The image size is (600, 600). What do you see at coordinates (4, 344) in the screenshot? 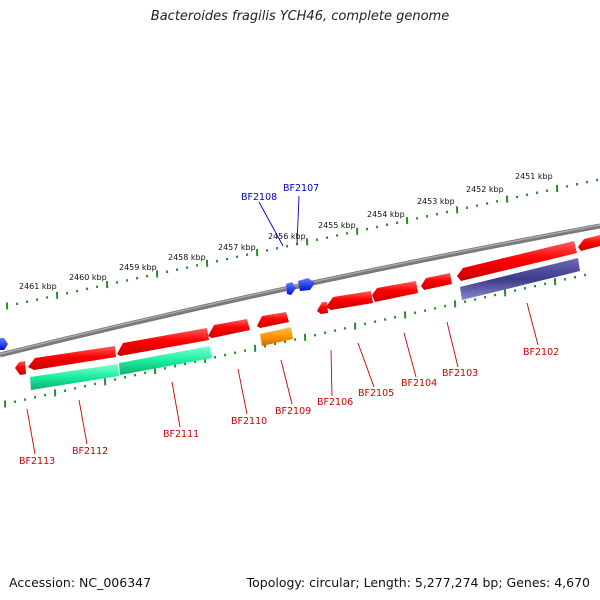
I see `blue-feature-left` at bounding box center [4, 344].